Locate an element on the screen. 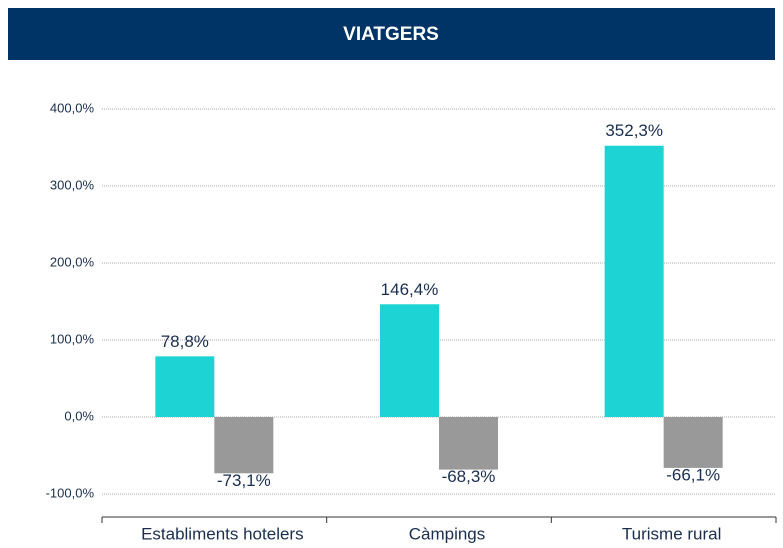 This screenshot has width=783, height=548. y-tick-label: -100,0% is located at coordinates (70, 492).